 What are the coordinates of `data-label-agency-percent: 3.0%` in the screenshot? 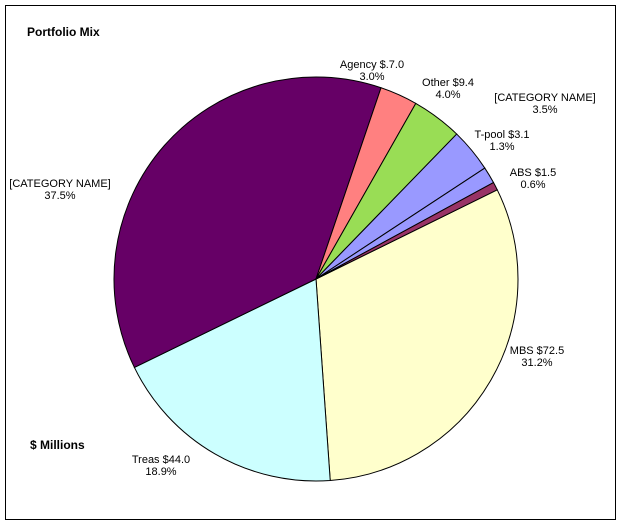 It's located at (372, 77).